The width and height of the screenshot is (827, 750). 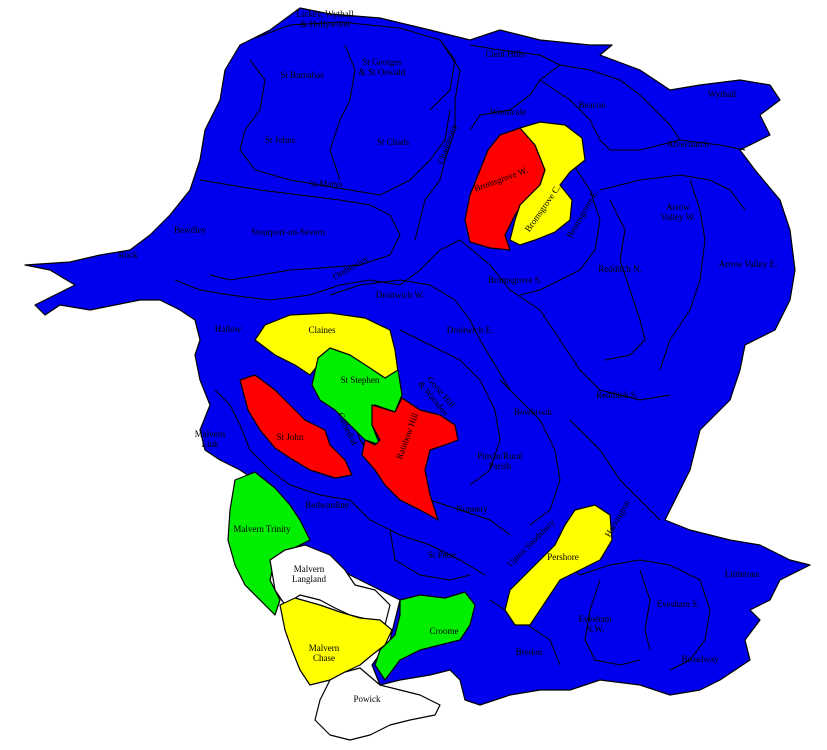 What do you see at coordinates (190, 230) in the screenshot?
I see `ward-label-bewdley: Bewdley` at bounding box center [190, 230].